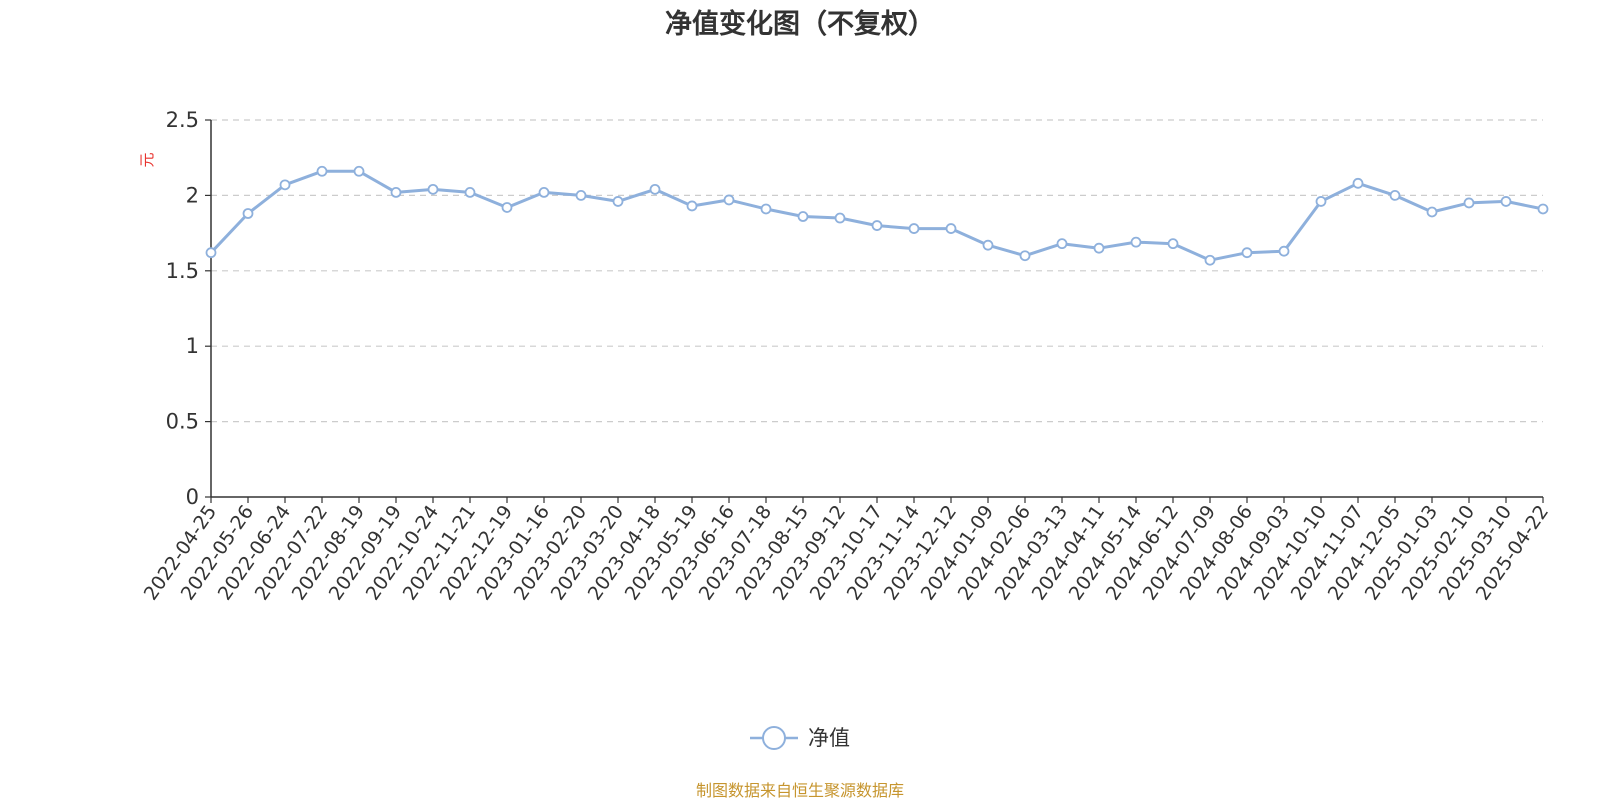 Image resolution: width=1600 pixels, height=800 pixels. I want to click on y-tick-label: 2.5, so click(182, 120).